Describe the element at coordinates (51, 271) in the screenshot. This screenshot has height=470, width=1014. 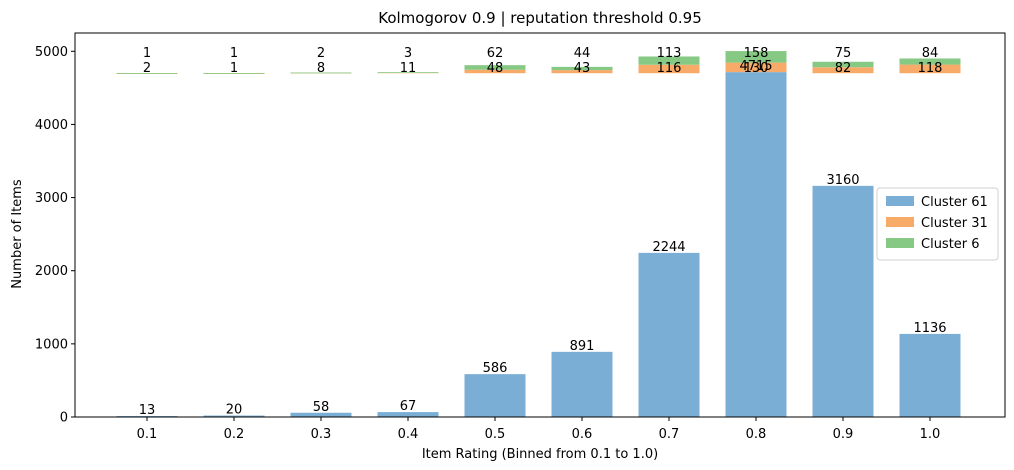
I see `y-tick-label: 2000` at that location.